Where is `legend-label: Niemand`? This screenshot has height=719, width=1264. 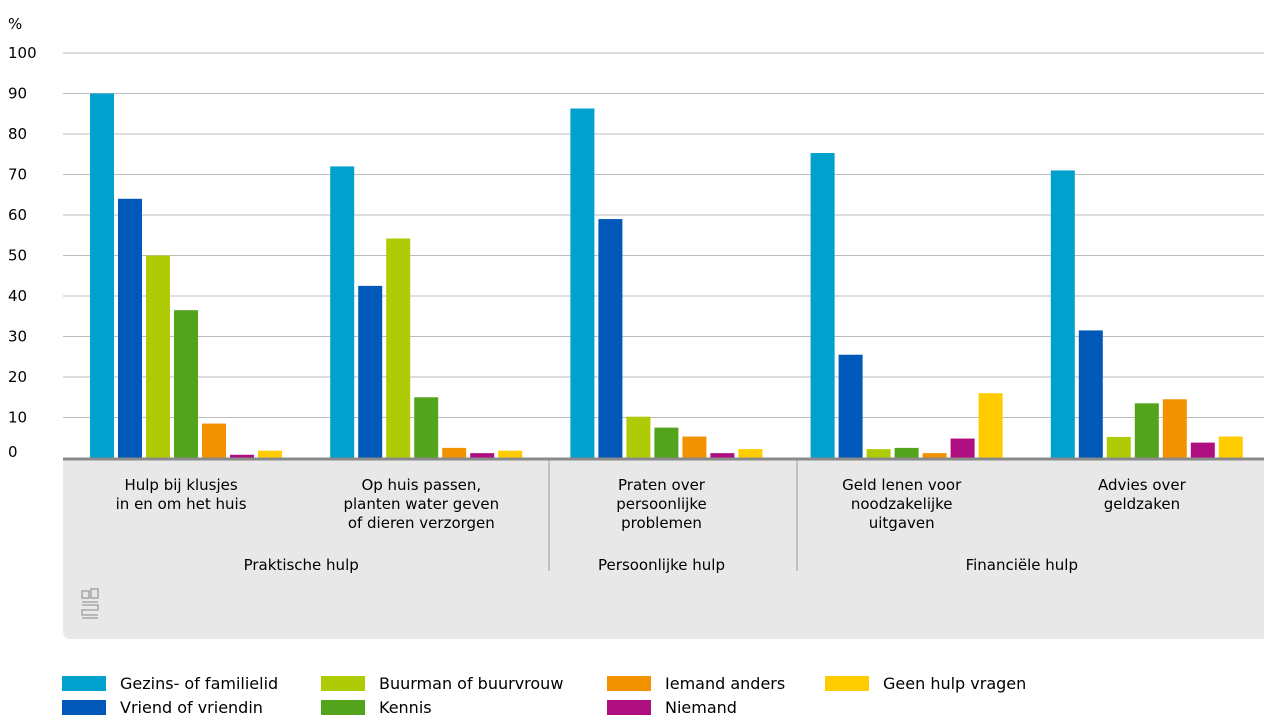
legend-label: Niemand is located at coordinates (701, 707).